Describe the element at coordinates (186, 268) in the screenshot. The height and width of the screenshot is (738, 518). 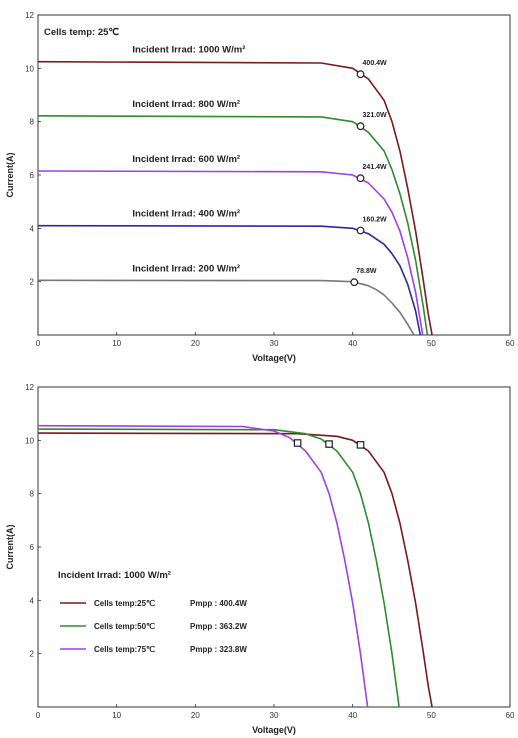
I see `irradiance-label: Incident Irrad: 200 W/m²` at that location.